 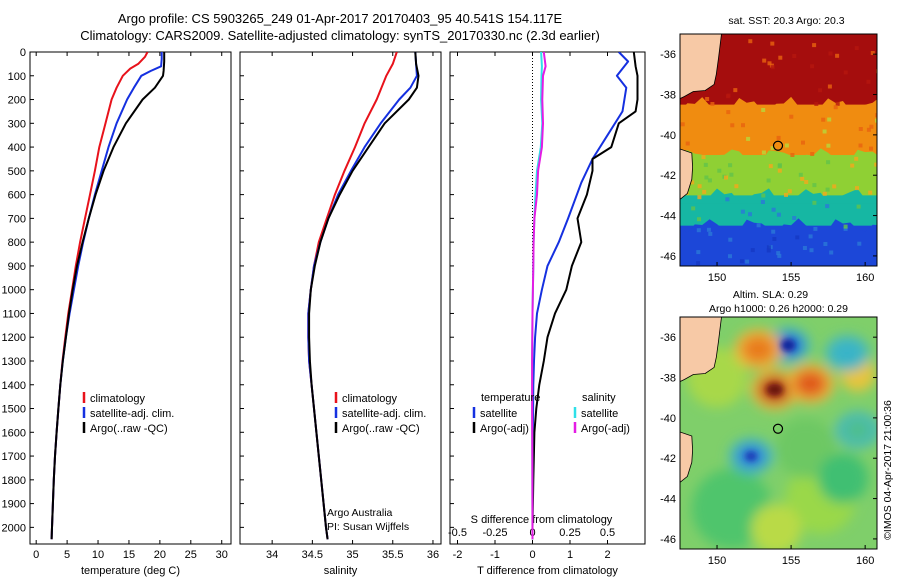 I want to click on sst-title: sat. SST: 20.3 Argo: 20.3, so click(x=786, y=21).